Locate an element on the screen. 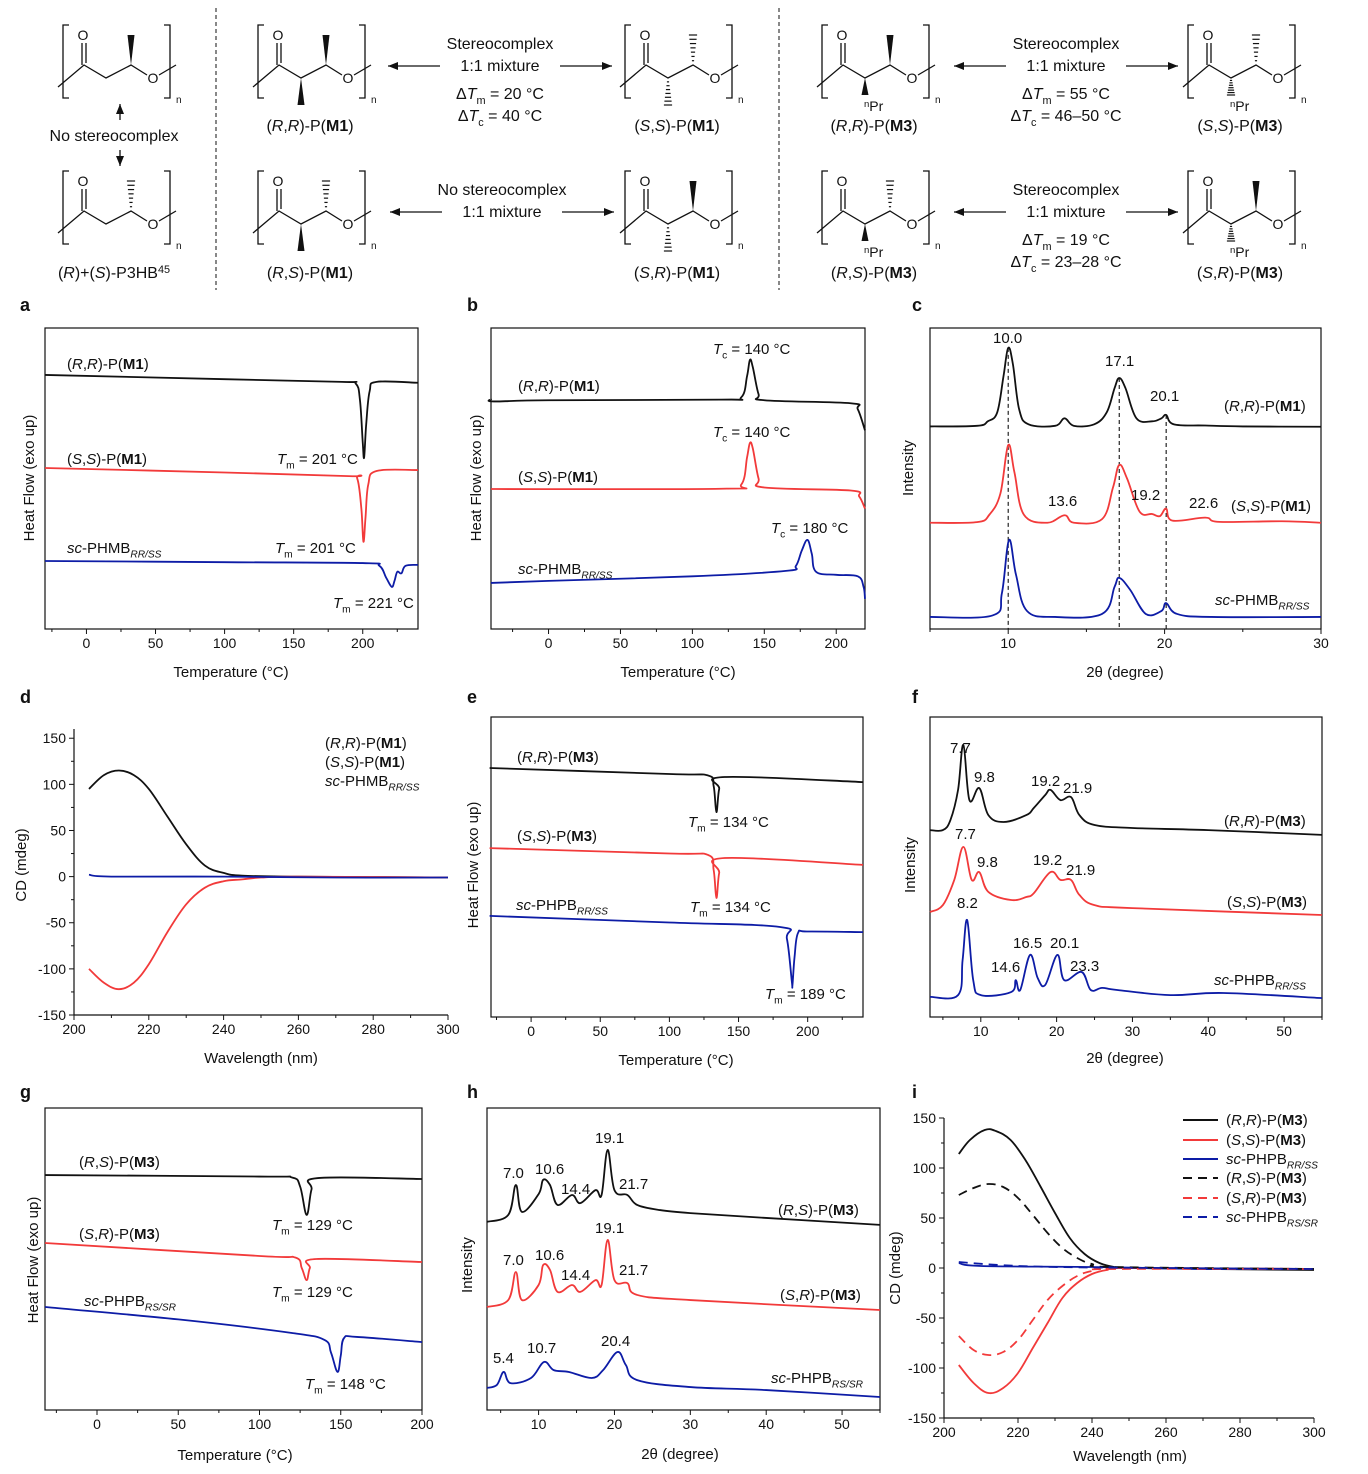 The height and width of the screenshot is (1474, 1368). curve-annotation: sc-PHPBRS/SR is located at coordinates (817, 1380).